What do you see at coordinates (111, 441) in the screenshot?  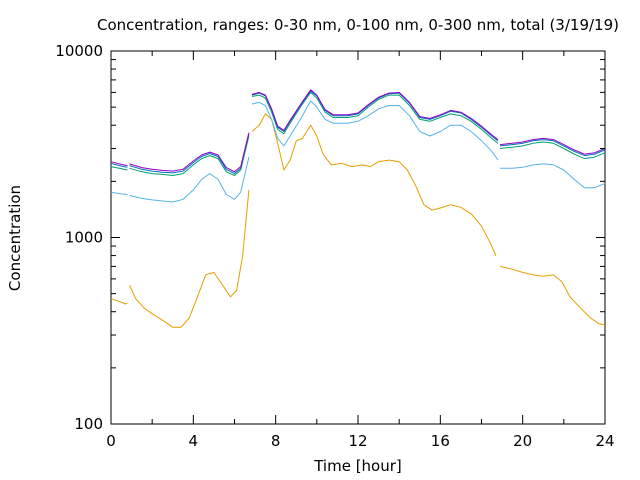 I see `x-tick-label: 0` at bounding box center [111, 441].